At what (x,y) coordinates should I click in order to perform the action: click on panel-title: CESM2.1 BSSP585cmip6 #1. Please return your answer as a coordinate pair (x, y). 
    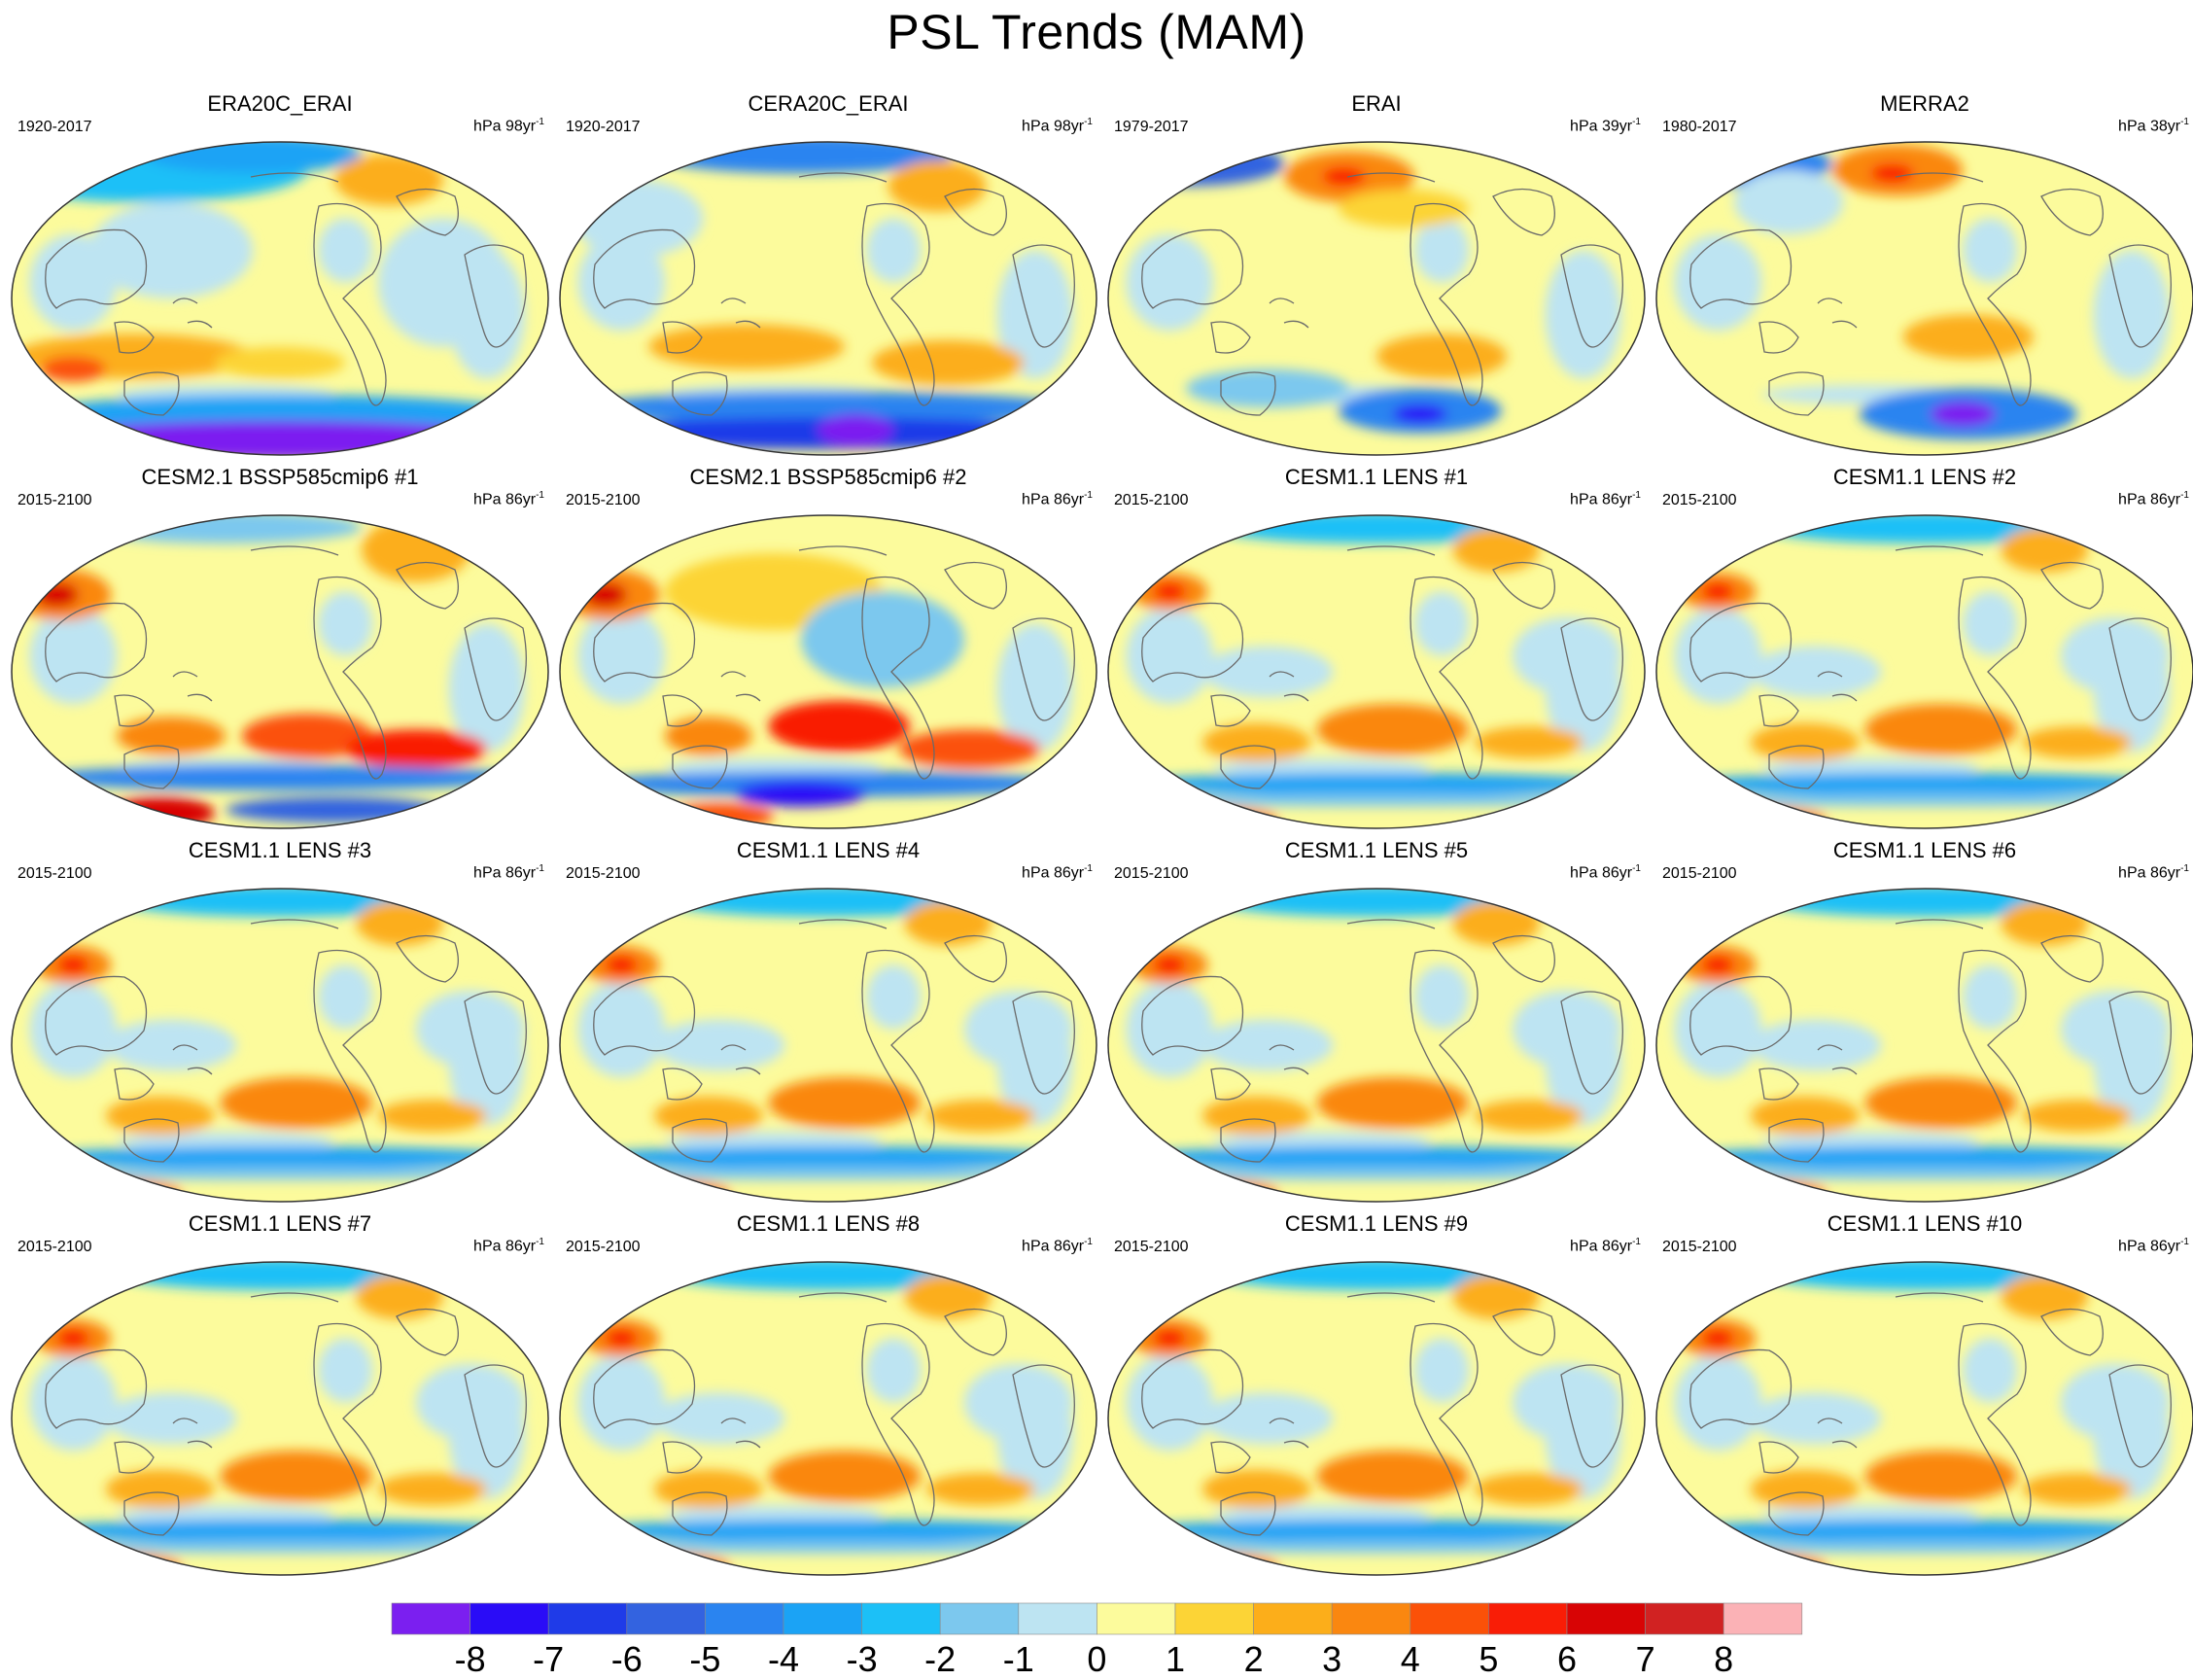
    Looking at the image, I should click on (280, 477).